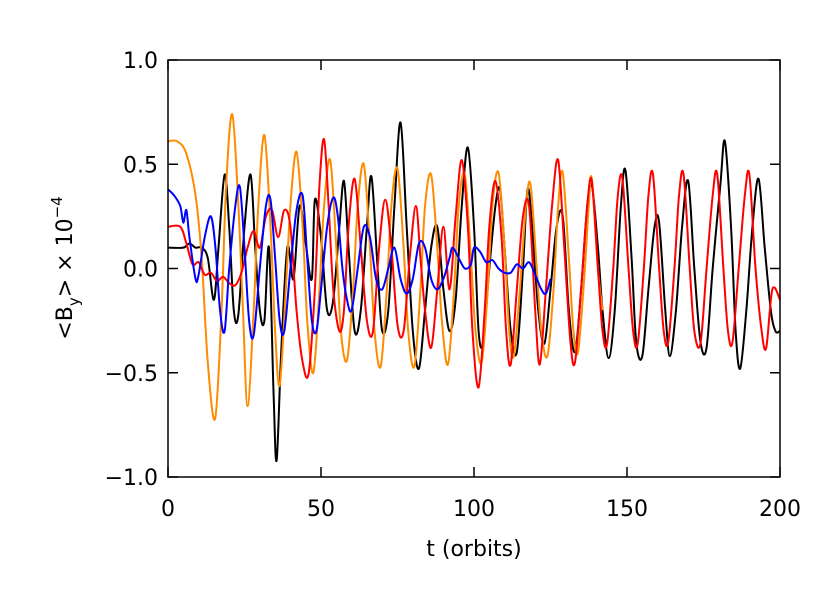 This screenshot has width=830, height=590. I want to click on y-tick-label: 1.0, so click(140, 61).